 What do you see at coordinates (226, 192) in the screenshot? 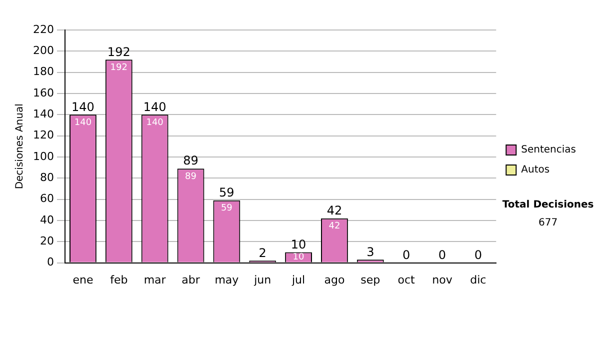
I see `total-label: 59` at bounding box center [226, 192].